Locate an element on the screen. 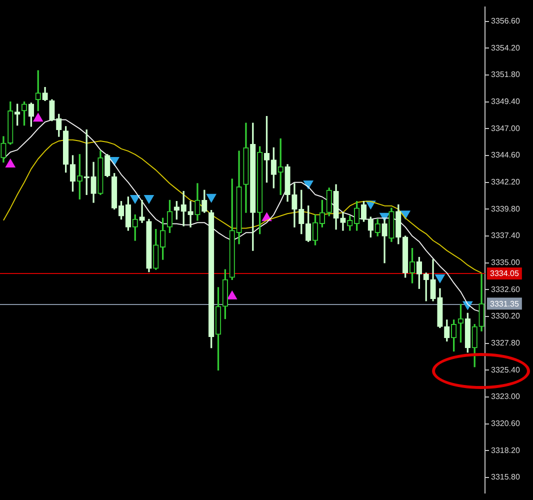 The image size is (533, 500). y-tick-label: 3325.40 is located at coordinates (505, 369).